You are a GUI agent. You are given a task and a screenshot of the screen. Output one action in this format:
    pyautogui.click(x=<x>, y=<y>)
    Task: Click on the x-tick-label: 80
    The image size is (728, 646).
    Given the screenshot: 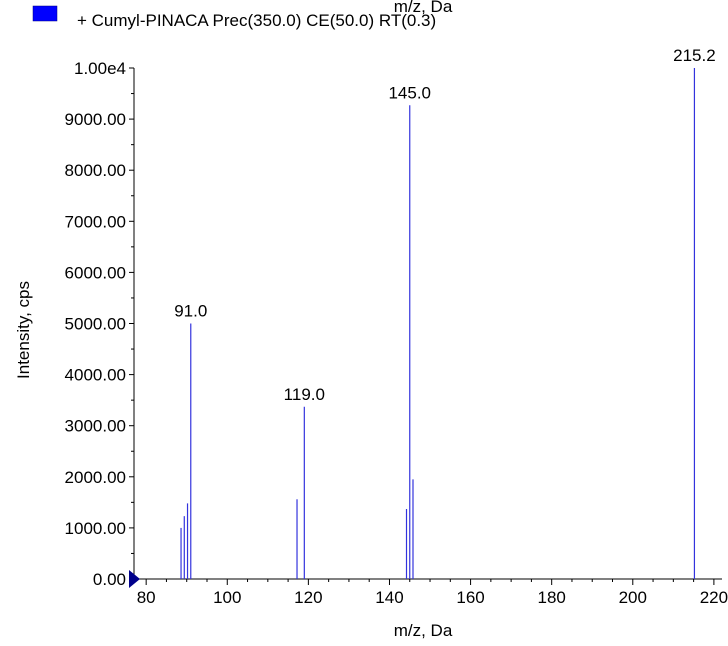 What is the action you would take?
    pyautogui.click(x=146, y=597)
    